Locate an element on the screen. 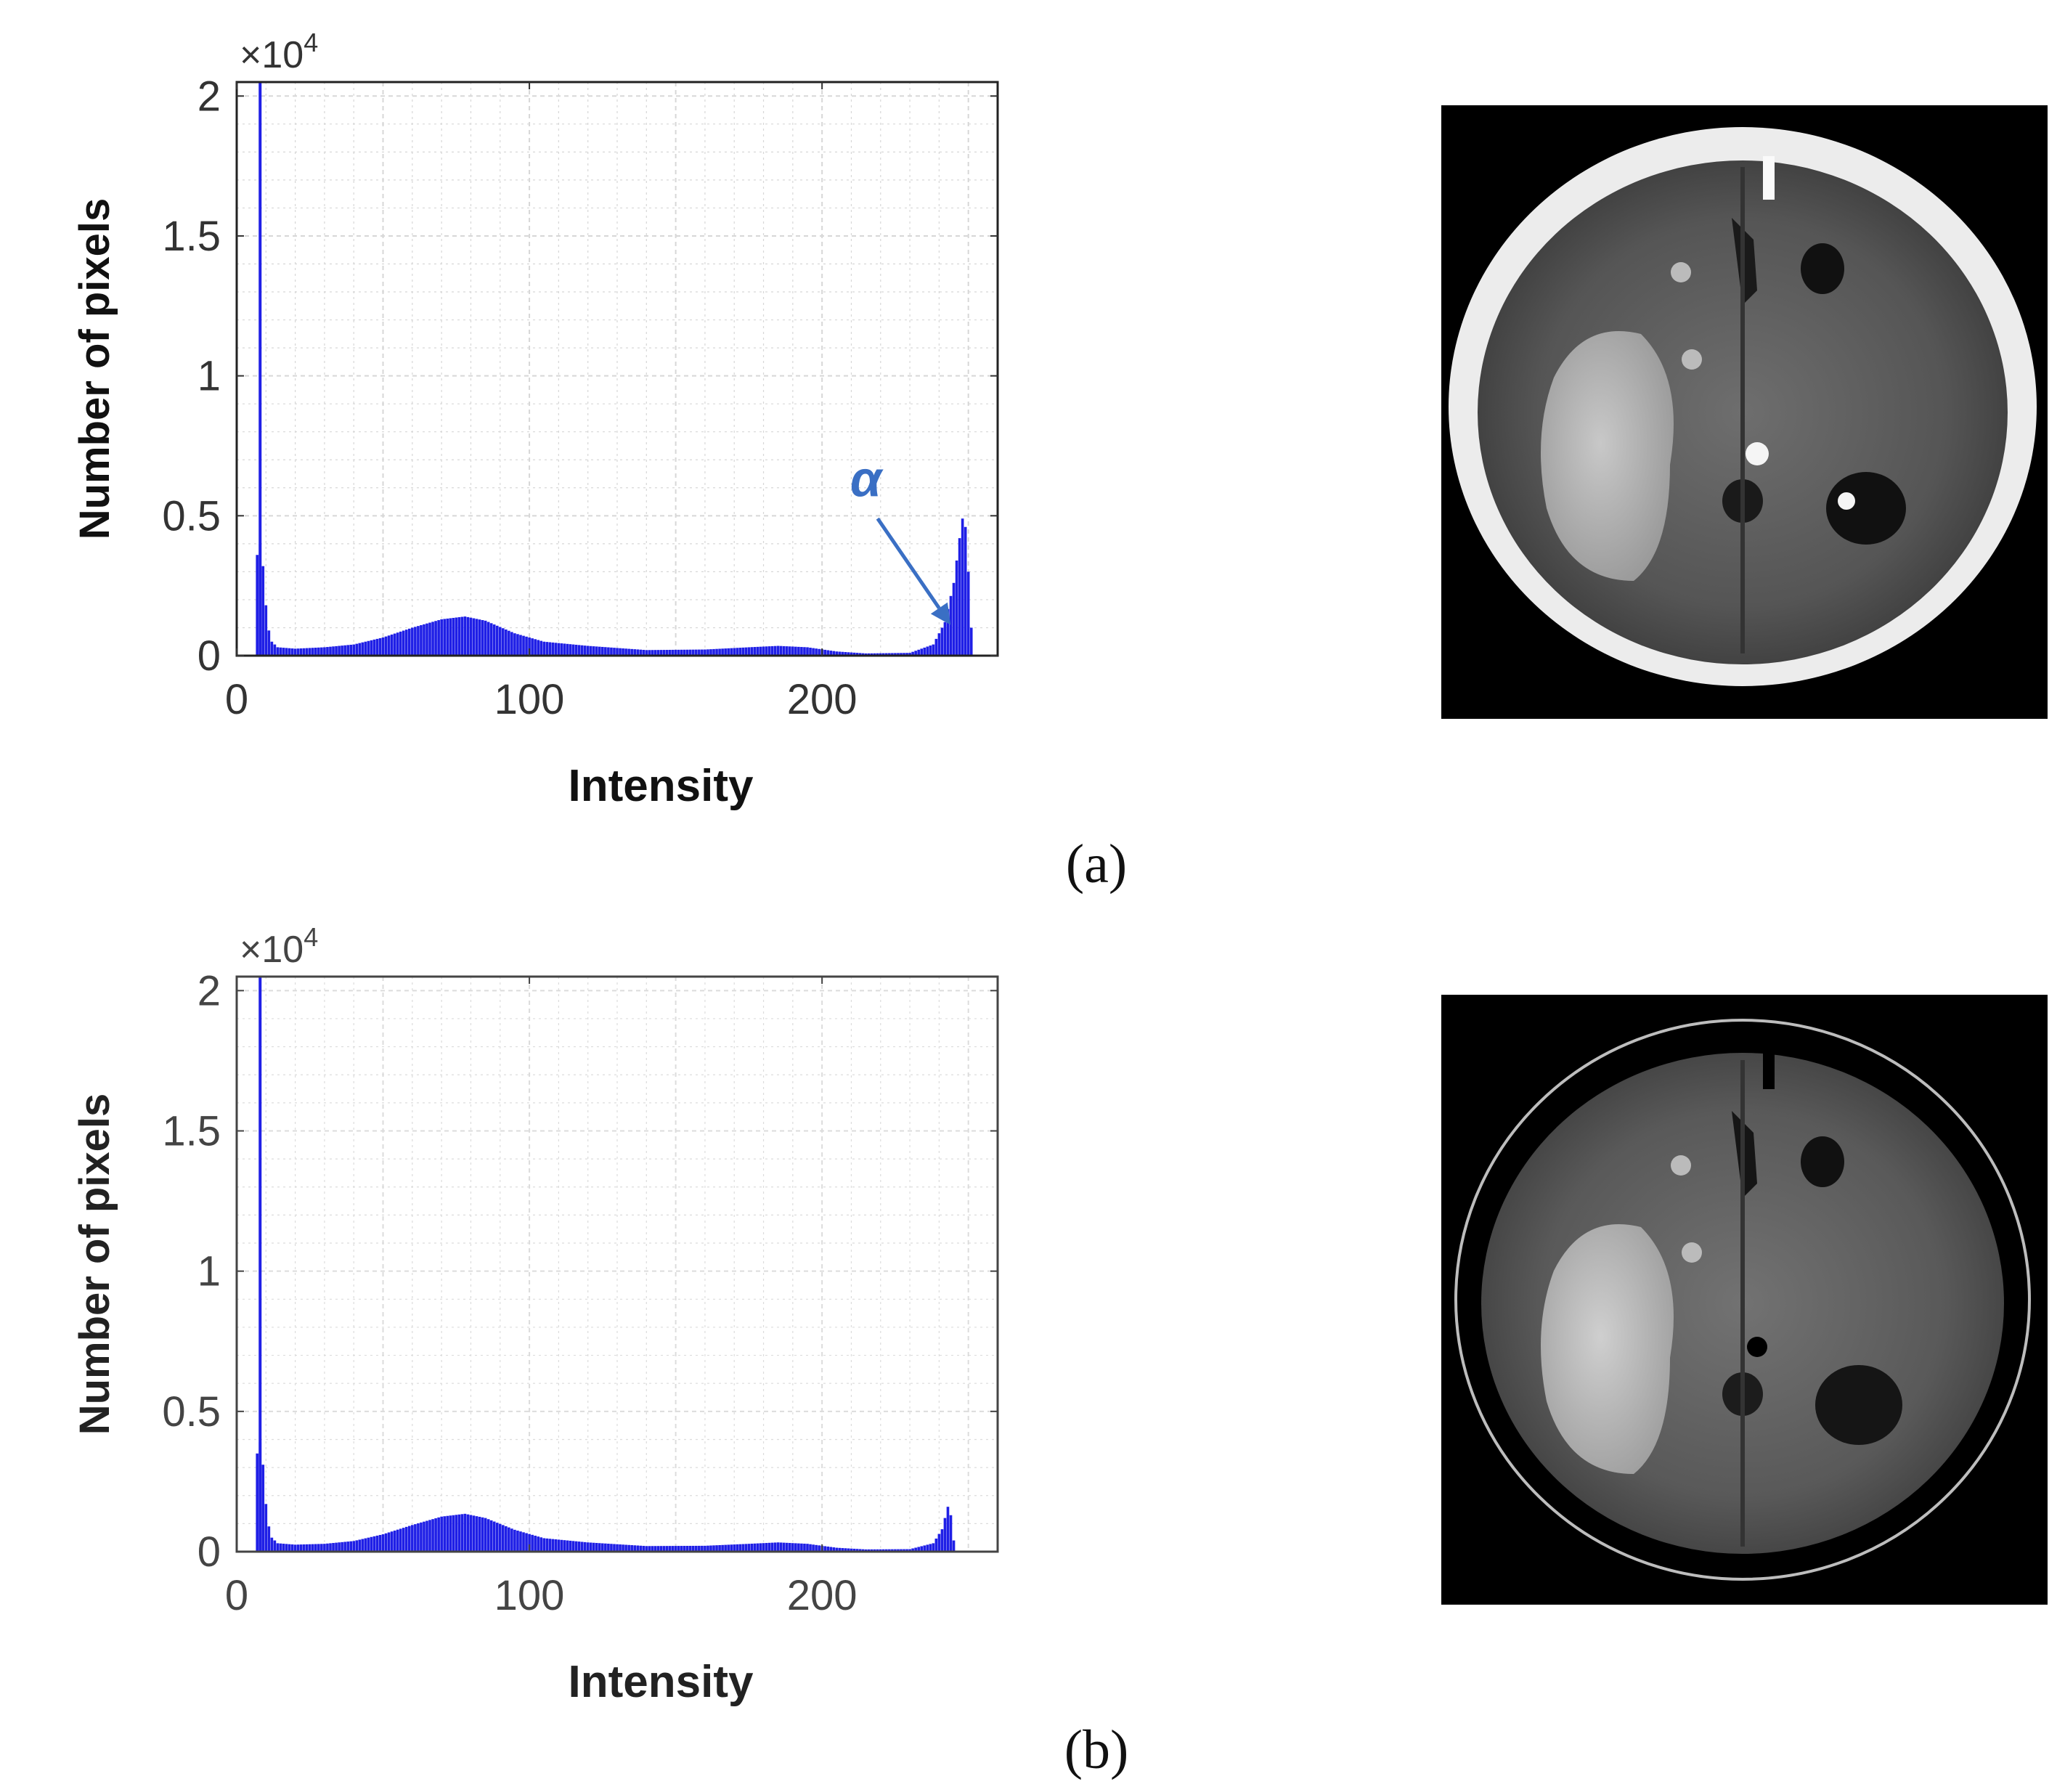 This screenshot has width=2065, height=1792. ct-scan-image-a is located at coordinates (1744, 412).